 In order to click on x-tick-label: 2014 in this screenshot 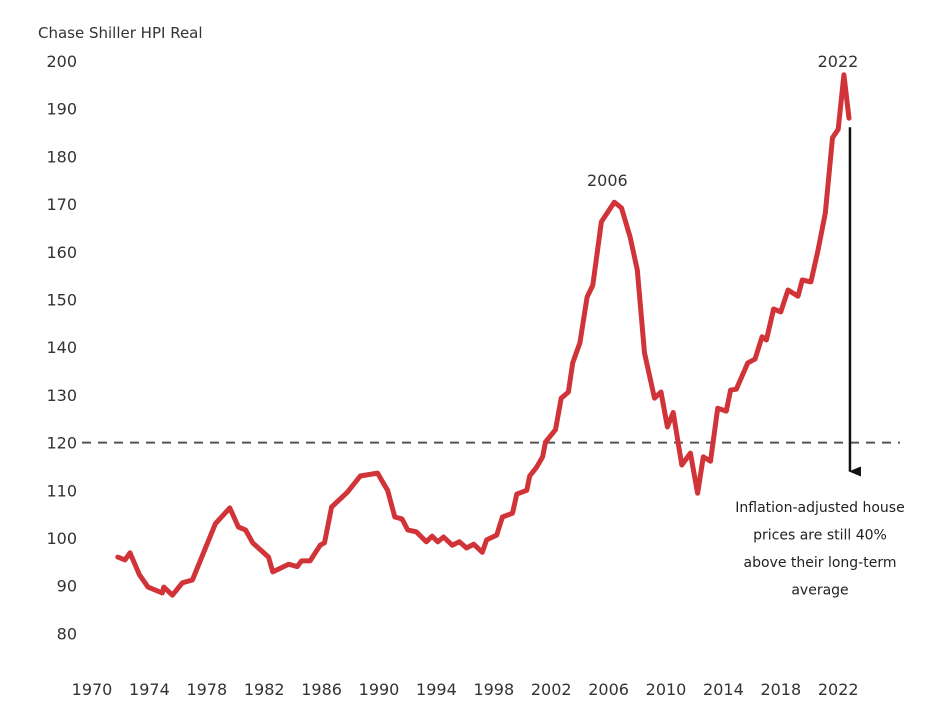, I will do `click(723, 689)`.